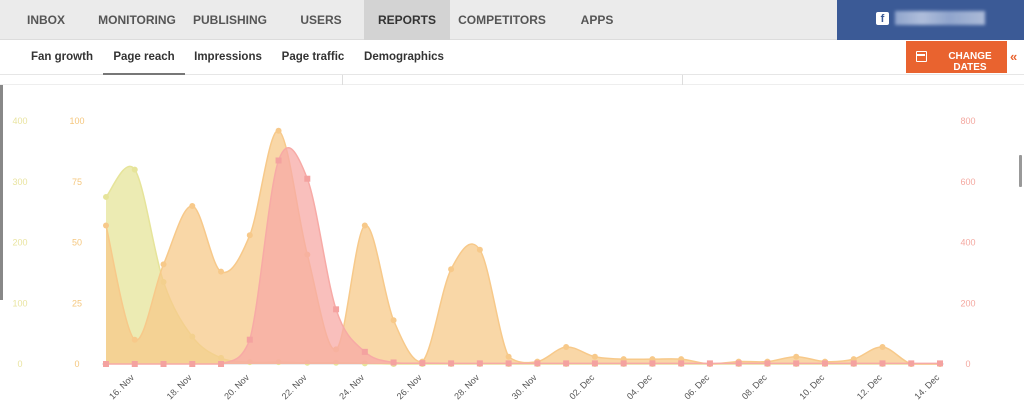 The image size is (1024, 415). I want to click on facebook-icon: f, so click(882, 18).